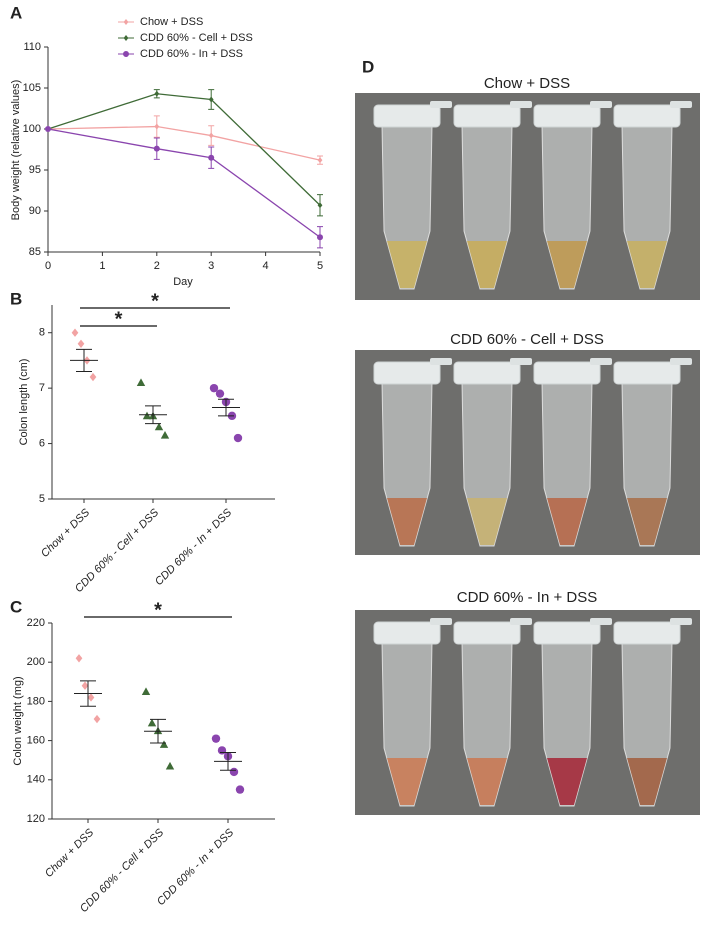  I want to click on y-tick-label: 140, so click(36, 780).